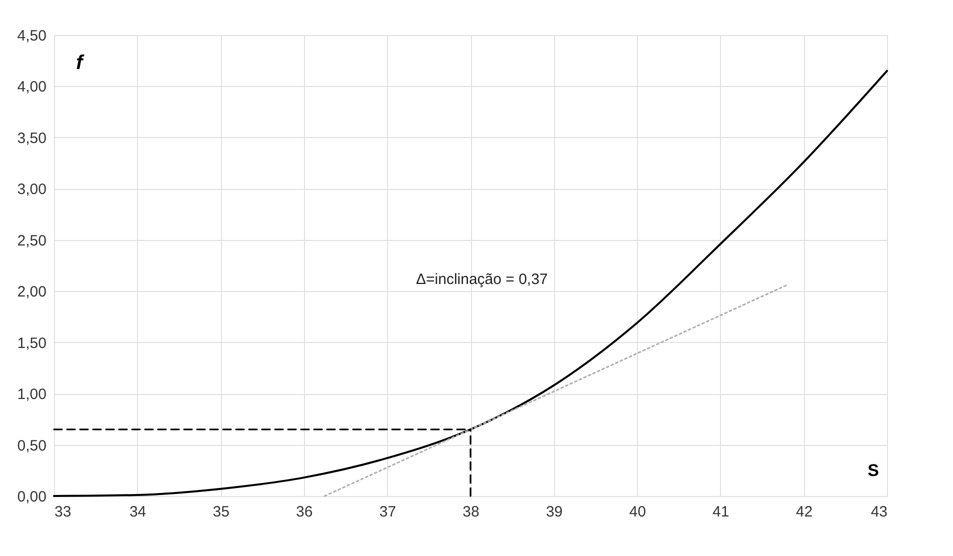 This screenshot has height=556, width=953. I want to click on y-tick-label: 3,50, so click(31, 138).